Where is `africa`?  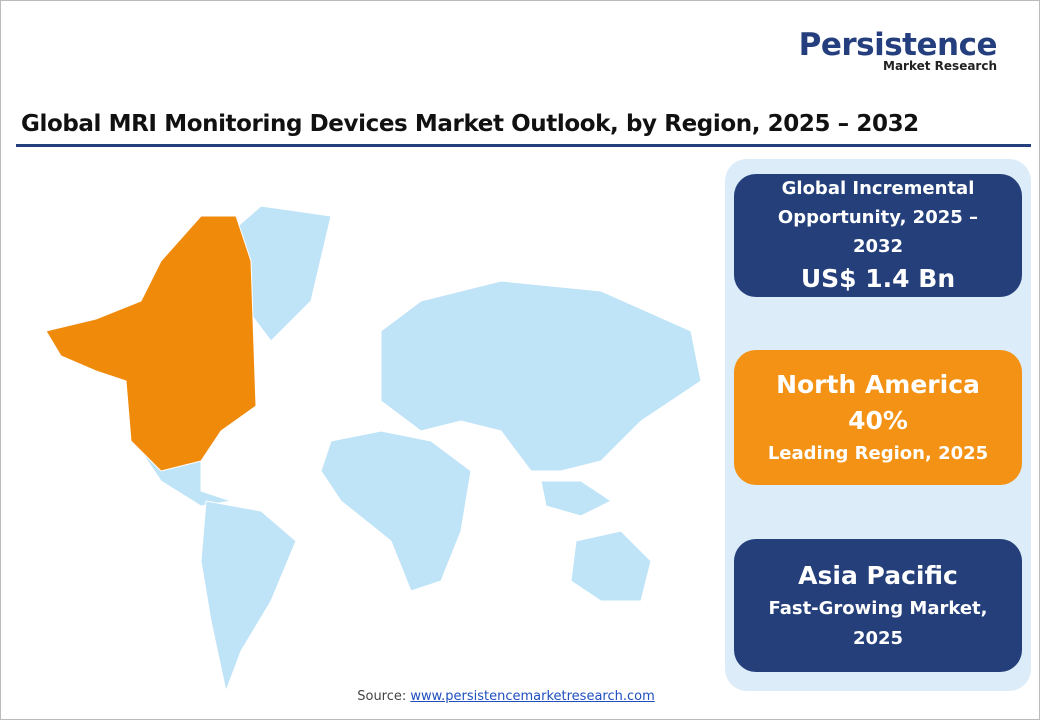
africa is located at coordinates (396, 511).